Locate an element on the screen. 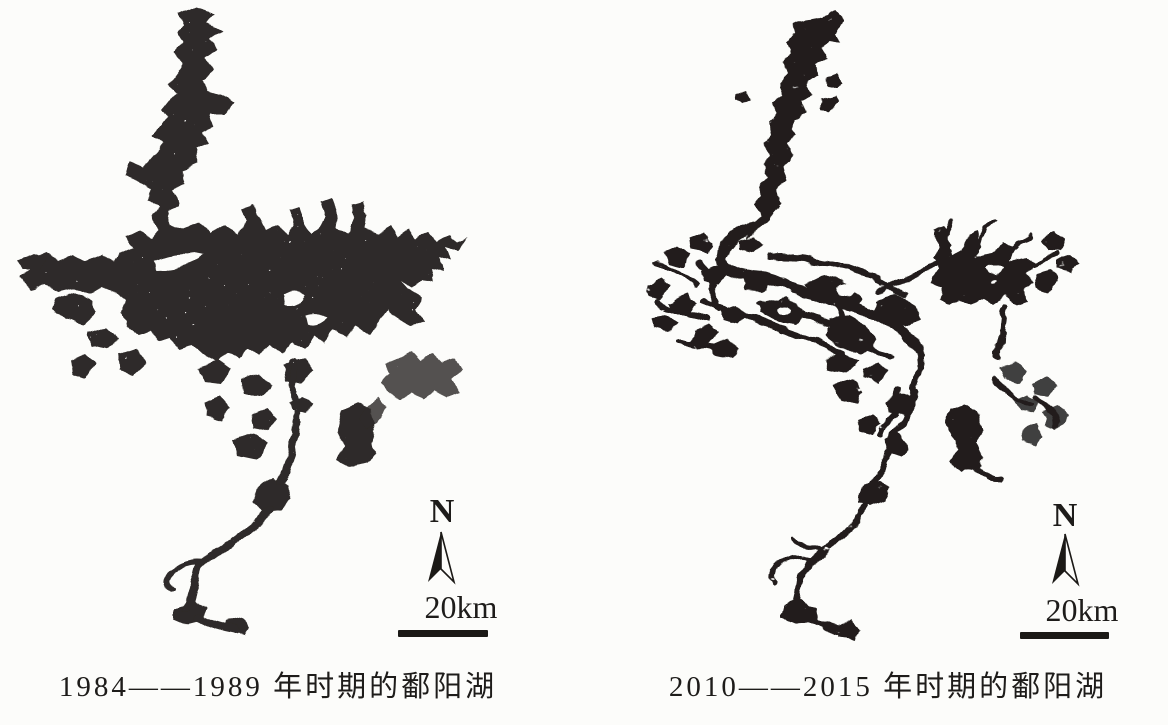  lake-right-west-patches is located at coordinates (704, 296).